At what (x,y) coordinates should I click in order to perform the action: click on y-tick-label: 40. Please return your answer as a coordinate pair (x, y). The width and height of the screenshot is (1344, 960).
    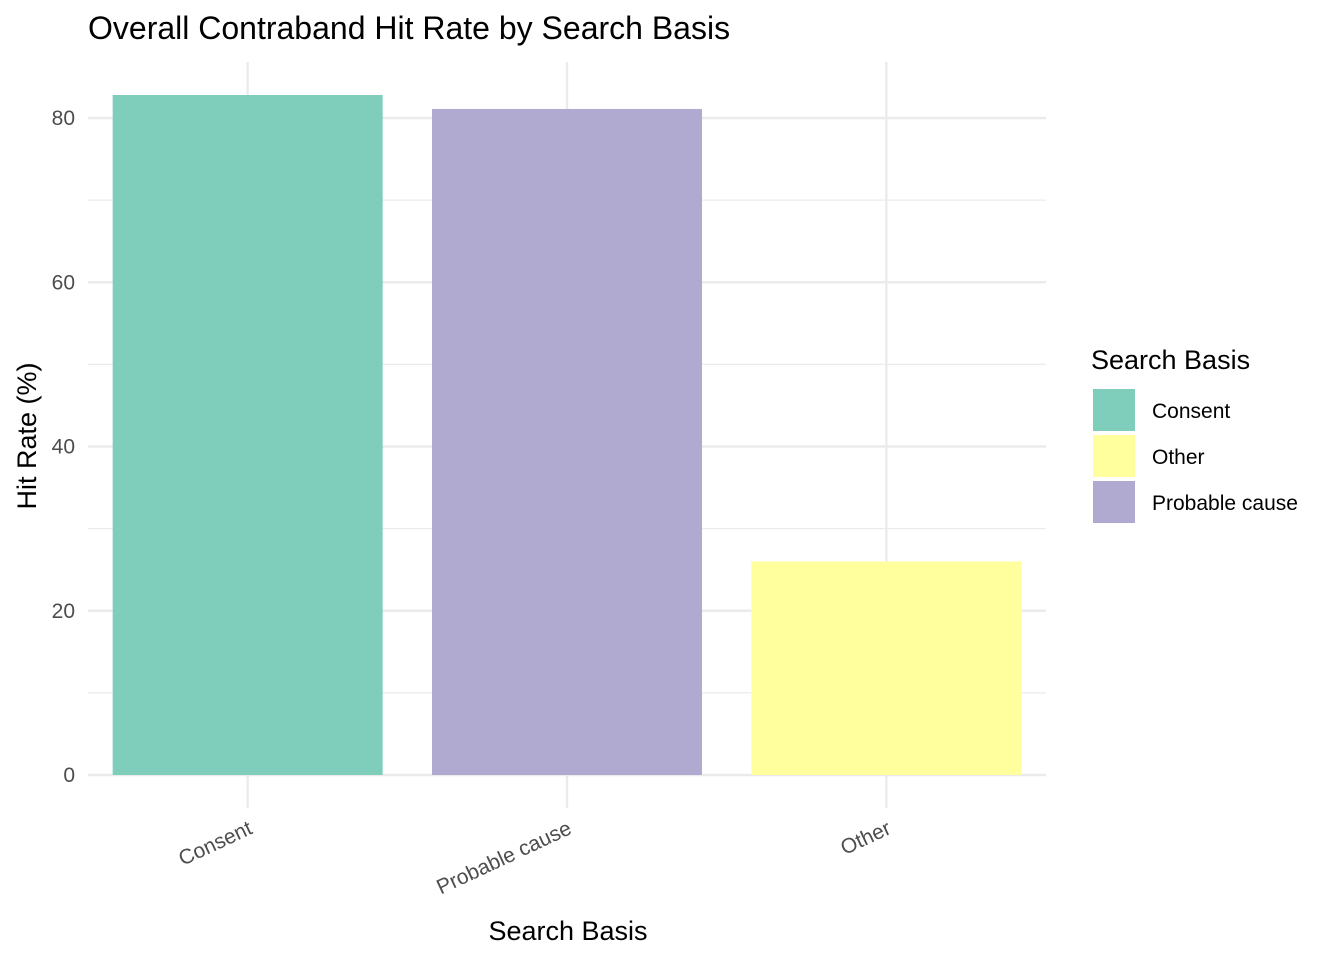
    Looking at the image, I should click on (63, 447).